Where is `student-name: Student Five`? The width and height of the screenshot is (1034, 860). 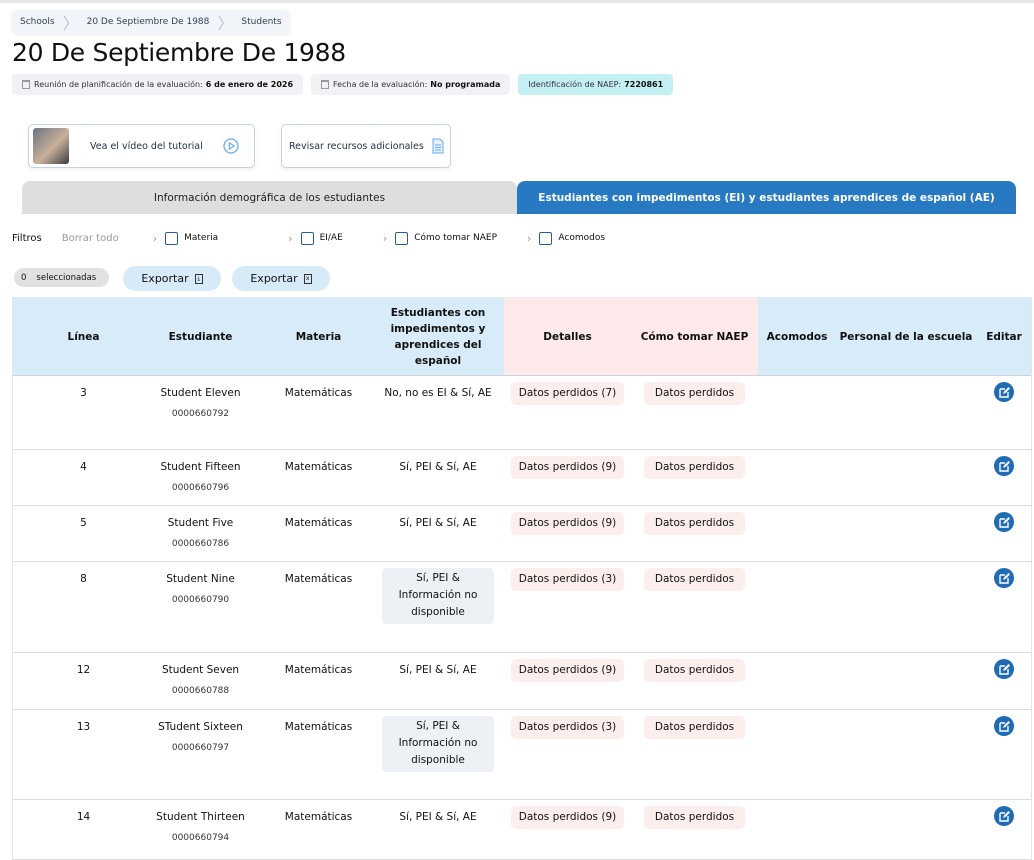 student-name: Student Five is located at coordinates (200, 523).